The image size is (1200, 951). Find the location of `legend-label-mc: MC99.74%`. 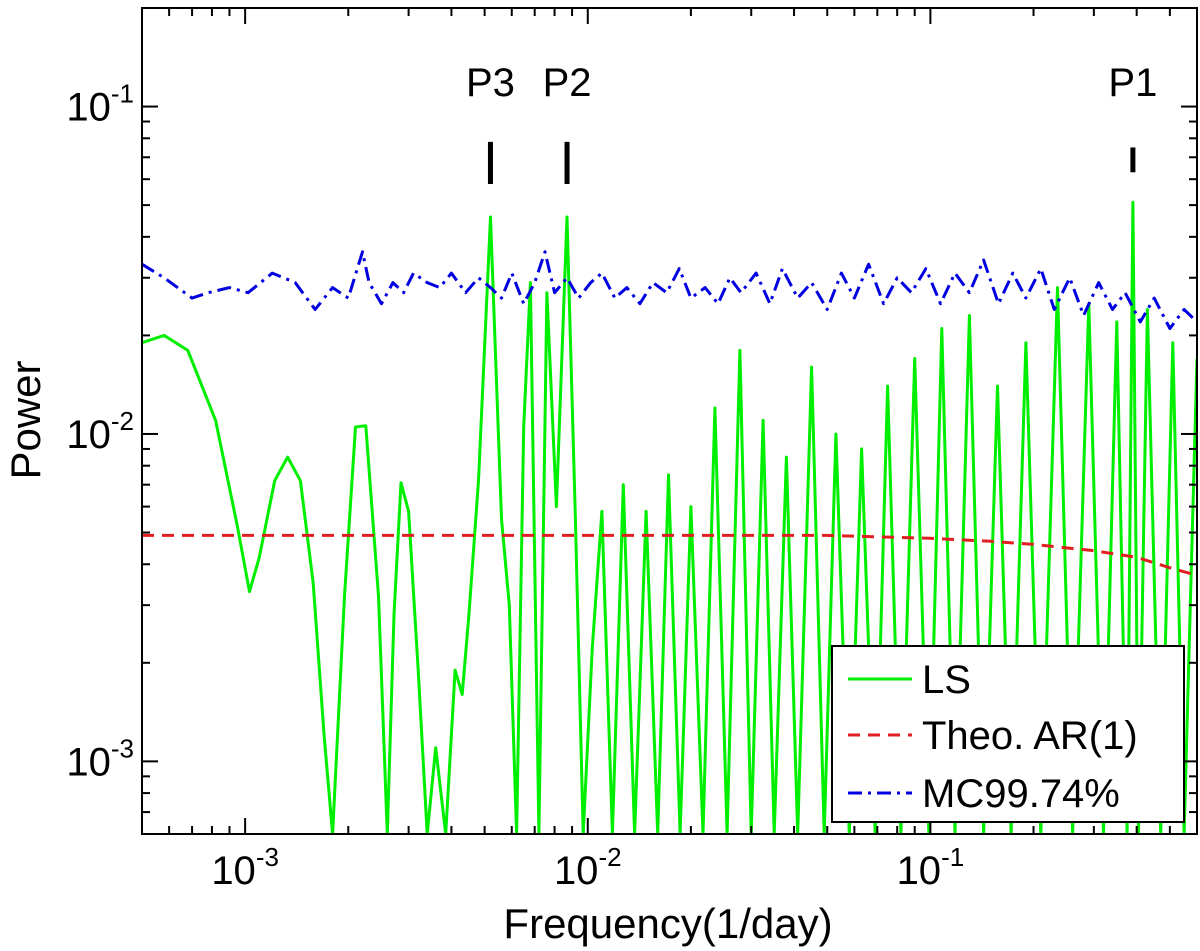

legend-label-mc: MC99.74% is located at coordinates (1021, 794).